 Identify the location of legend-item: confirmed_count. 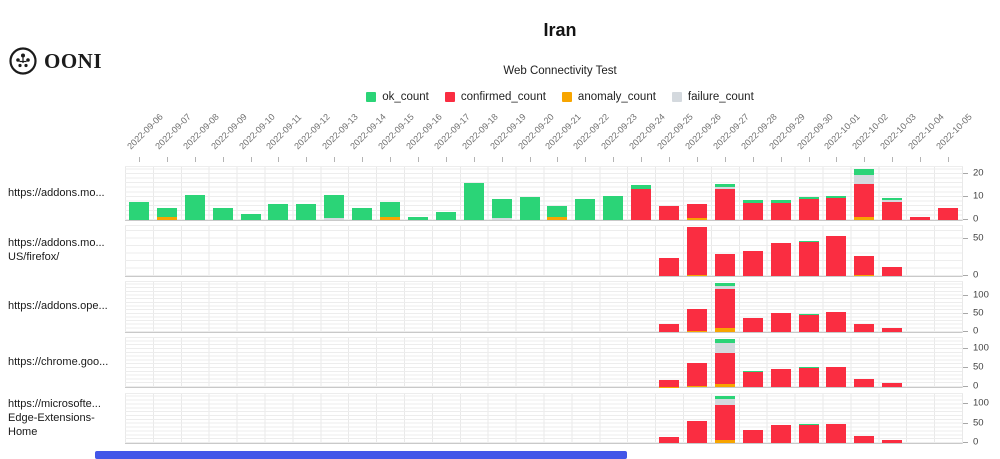
(495, 97).